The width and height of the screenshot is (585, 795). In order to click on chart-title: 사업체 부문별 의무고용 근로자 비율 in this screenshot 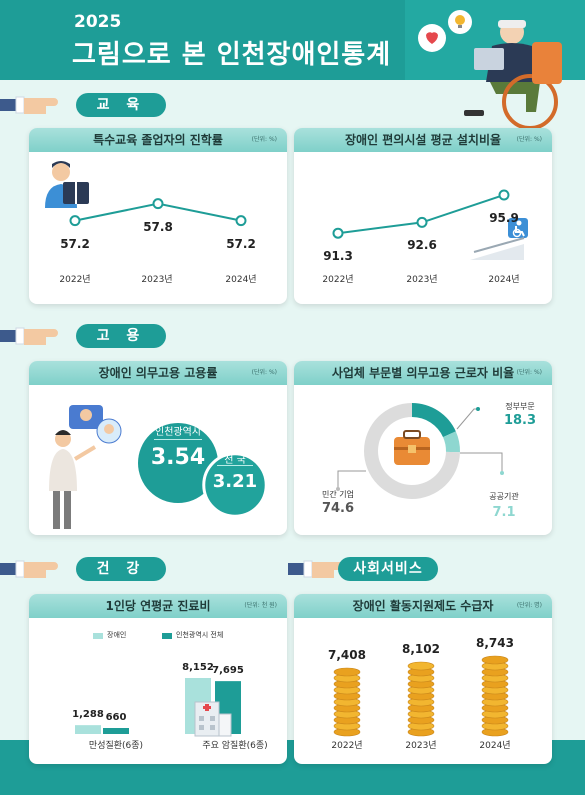, I will do `click(423, 373)`.